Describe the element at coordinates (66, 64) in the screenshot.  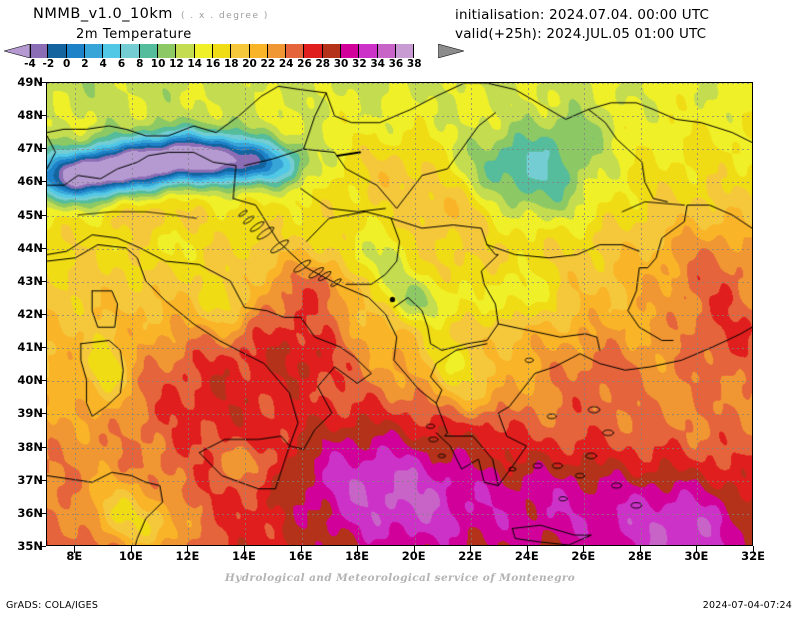
I see `colorbar-tick: 0` at that location.